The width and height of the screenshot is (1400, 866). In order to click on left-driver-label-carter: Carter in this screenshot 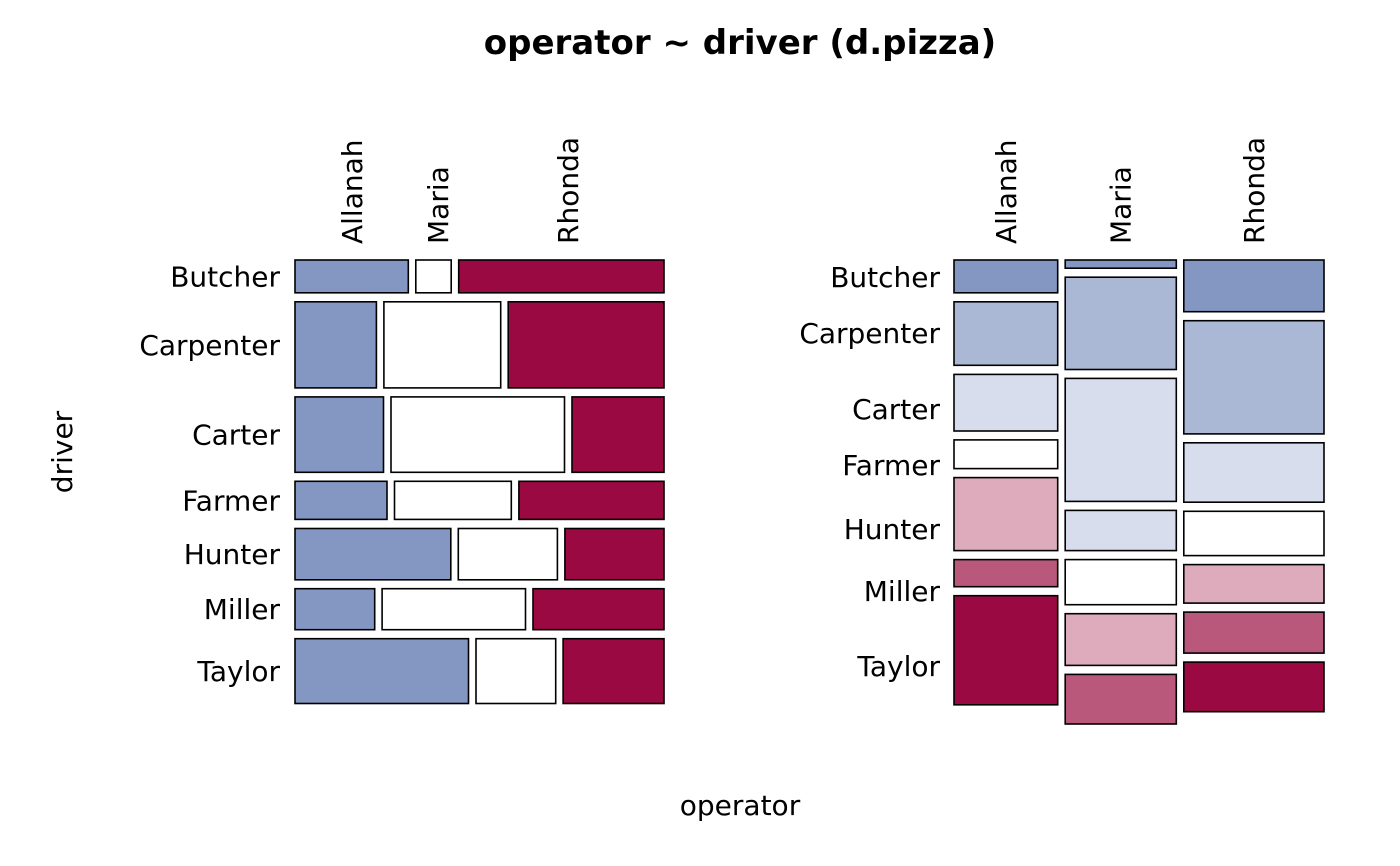, I will do `click(236, 435)`.